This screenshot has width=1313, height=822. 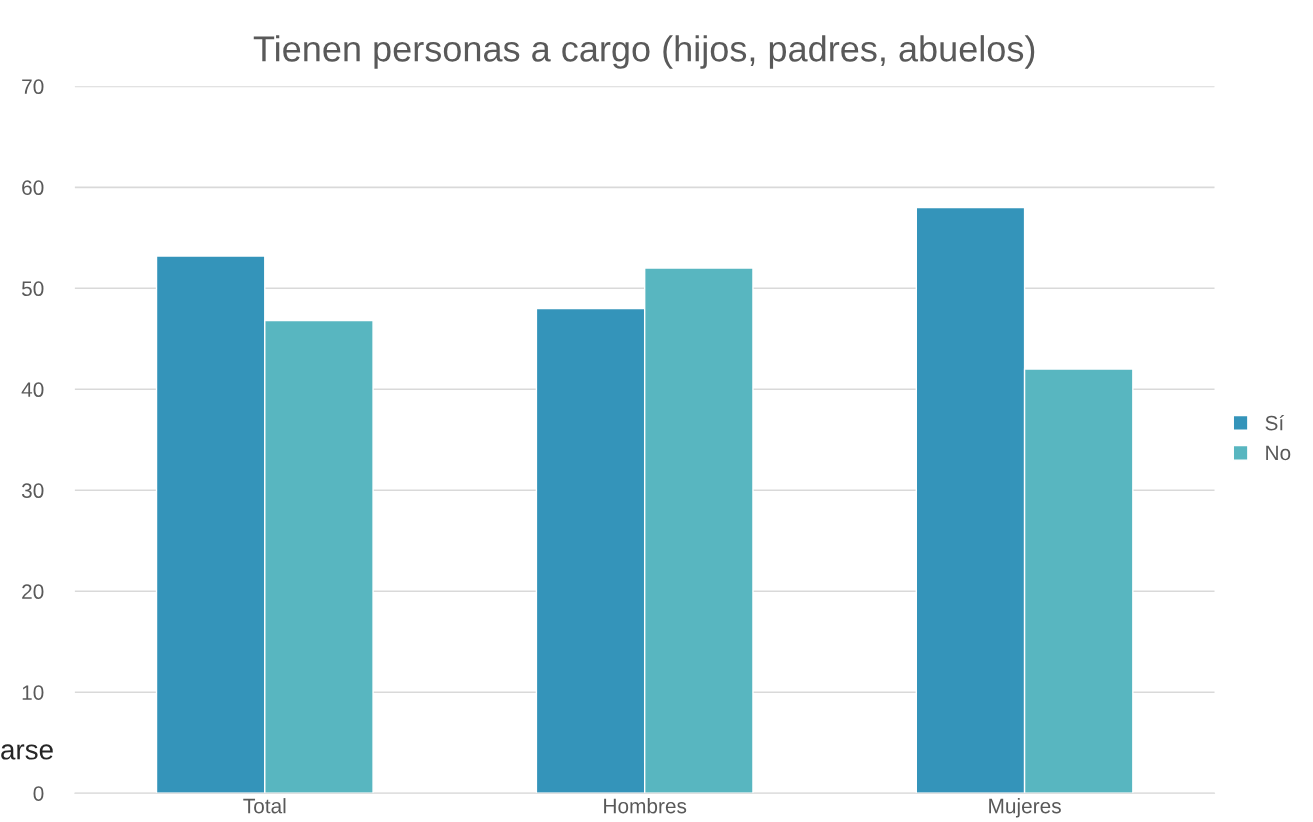 I want to click on text: arse, so click(x=27, y=752).